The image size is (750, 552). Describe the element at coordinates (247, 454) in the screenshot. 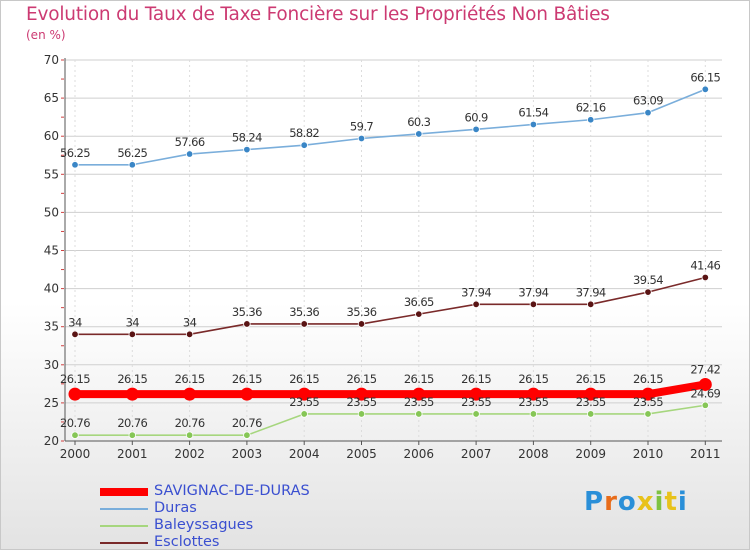

I see `x-tick-label: 2003` at that location.